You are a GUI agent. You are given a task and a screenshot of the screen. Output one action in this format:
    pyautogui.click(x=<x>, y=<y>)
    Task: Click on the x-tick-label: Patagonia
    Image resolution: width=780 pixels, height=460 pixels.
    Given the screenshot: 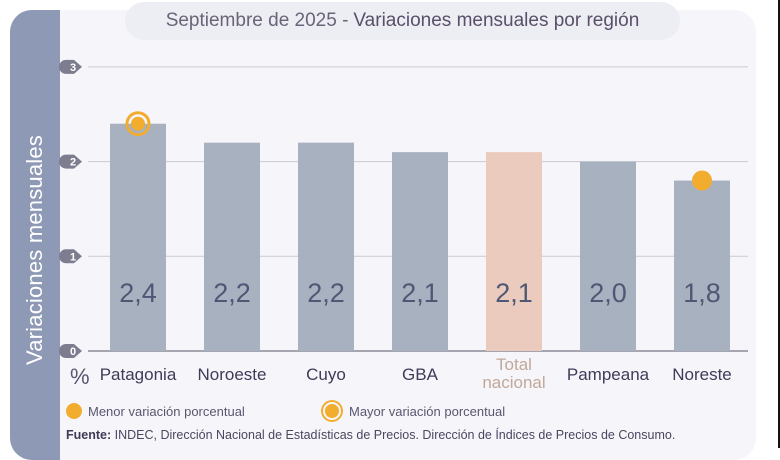 What is the action you would take?
    pyautogui.click(x=138, y=374)
    